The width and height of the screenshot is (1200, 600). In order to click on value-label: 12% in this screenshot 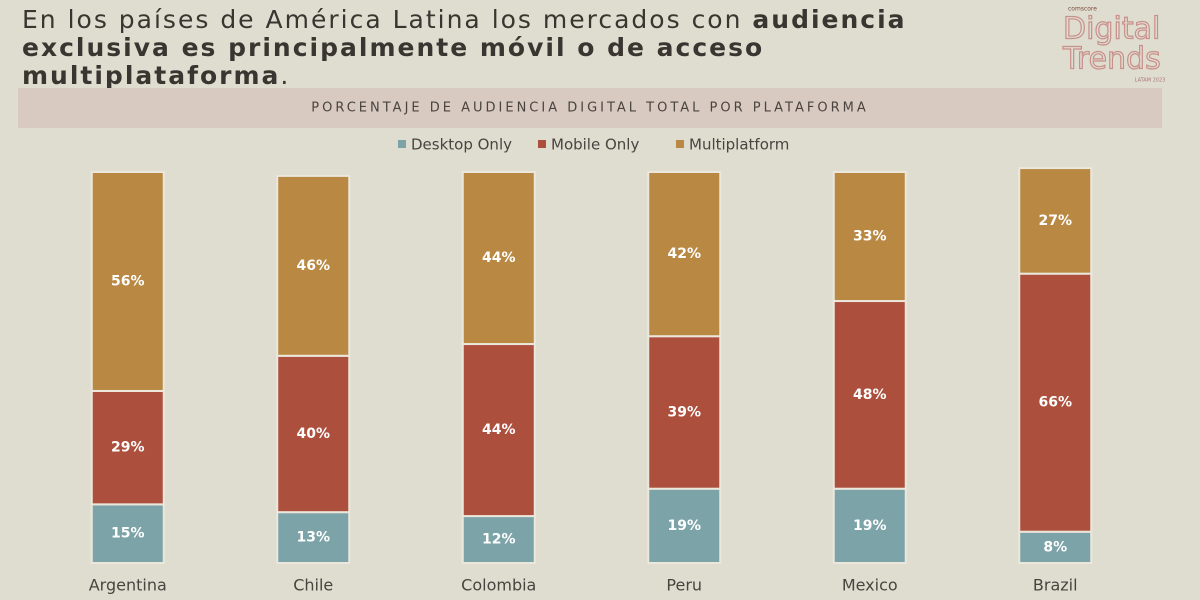, I will do `click(499, 540)`.